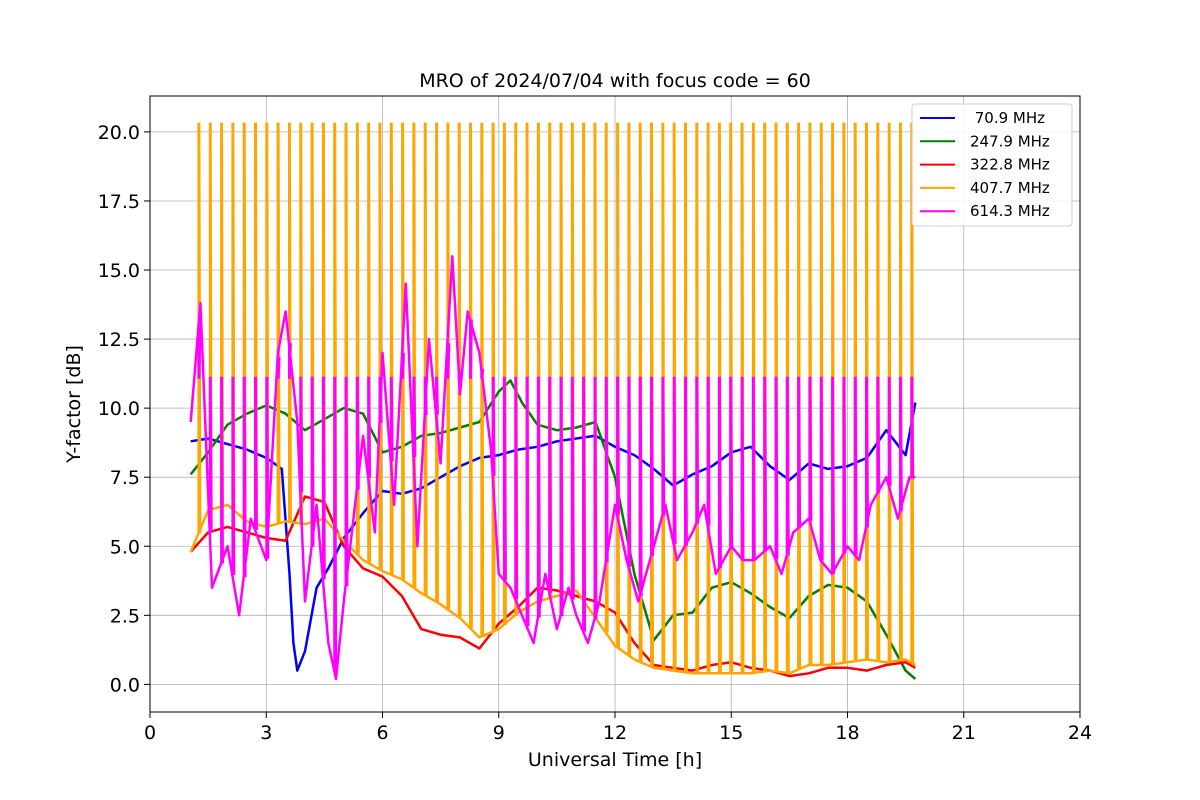 This screenshot has height=800, width=1200. Describe the element at coordinates (125, 478) in the screenshot. I see `y-tick-label: 7.5` at that location.